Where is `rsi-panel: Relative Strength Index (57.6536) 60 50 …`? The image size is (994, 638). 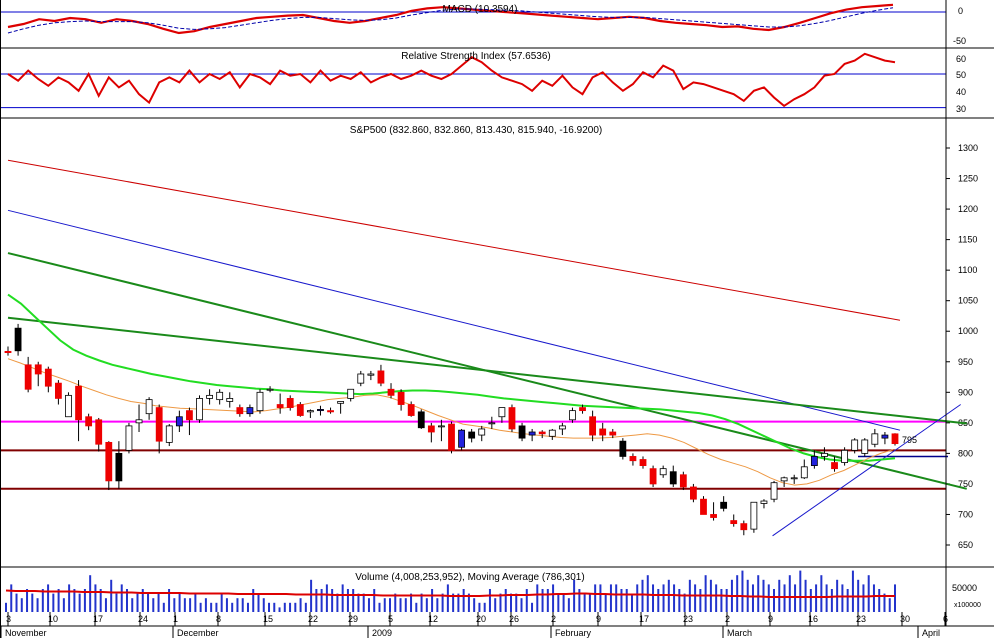 rsi-panel: Relative Strength Index (57.6536) 60 50 … is located at coordinates (483, 82).